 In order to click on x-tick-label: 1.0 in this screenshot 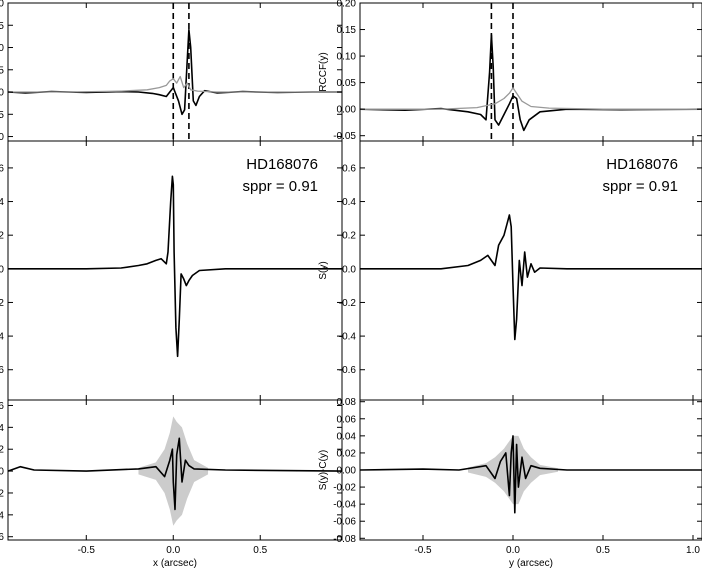, I will do `click(693, 550)`.